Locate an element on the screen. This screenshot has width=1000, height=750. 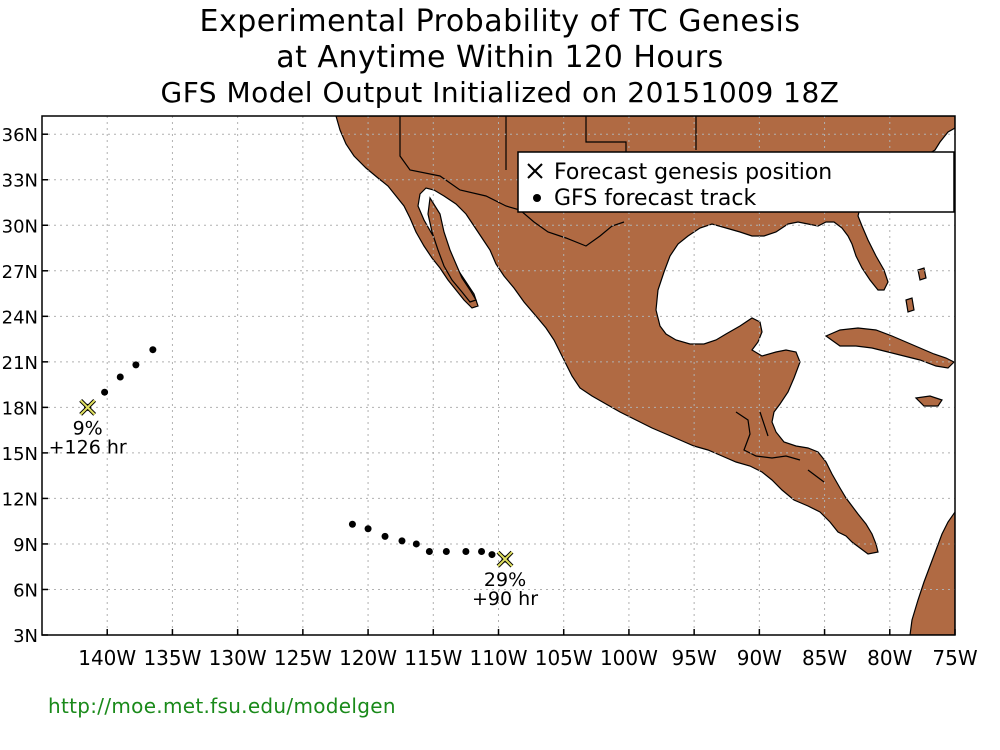
lon-tick-label: 110W is located at coordinates (499, 658).